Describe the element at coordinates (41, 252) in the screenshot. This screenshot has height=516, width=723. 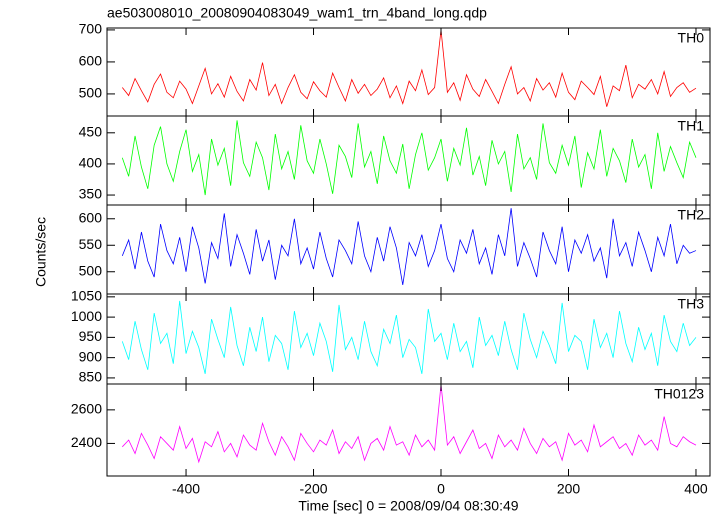
I see `y-axis-label: Counts/sec` at that location.